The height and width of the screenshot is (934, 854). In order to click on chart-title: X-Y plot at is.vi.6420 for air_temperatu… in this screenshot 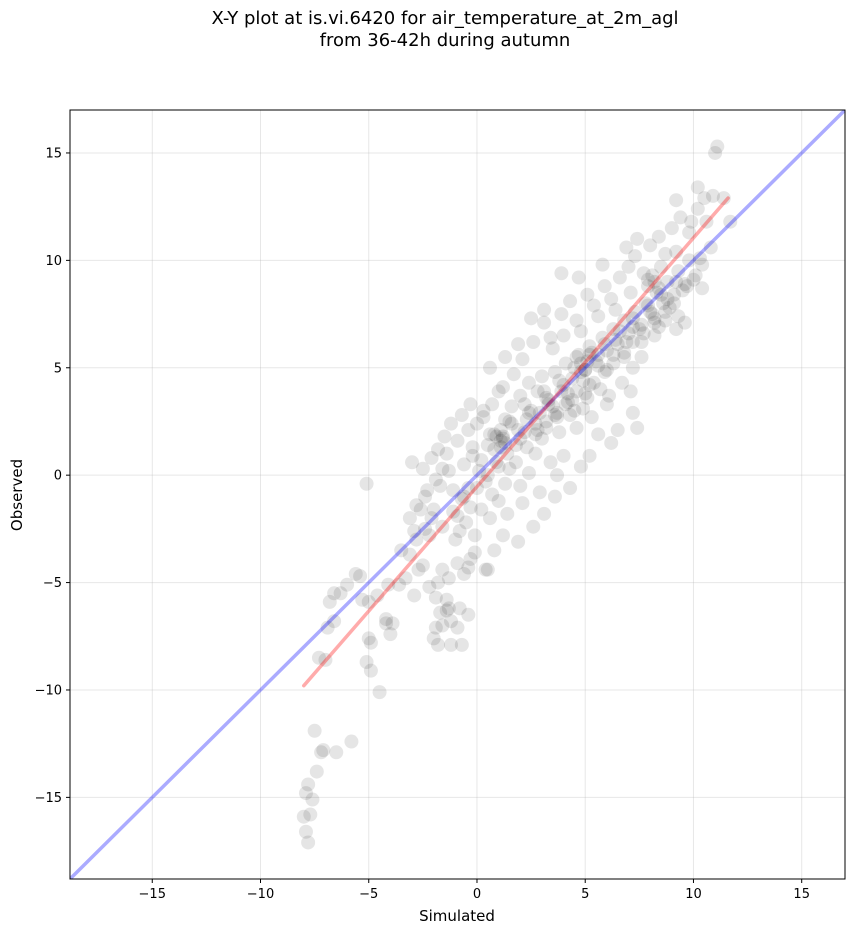, I will do `click(427, 30)`.